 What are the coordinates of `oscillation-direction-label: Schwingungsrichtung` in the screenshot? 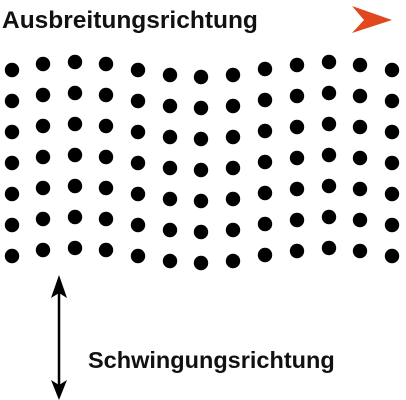 It's located at (211, 360).